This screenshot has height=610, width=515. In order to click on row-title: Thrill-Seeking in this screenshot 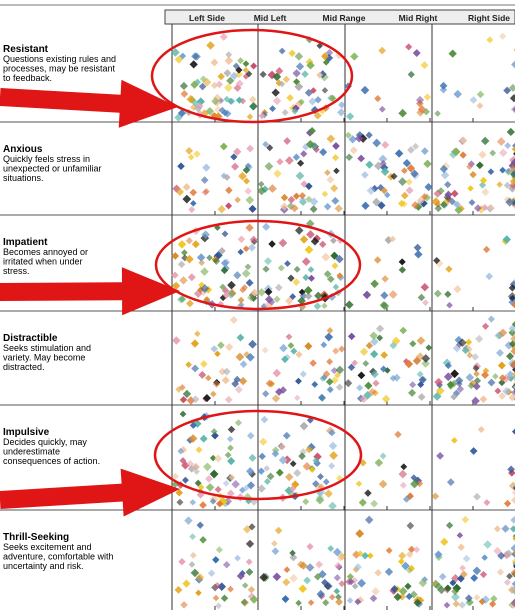, I will do `click(36, 537)`.